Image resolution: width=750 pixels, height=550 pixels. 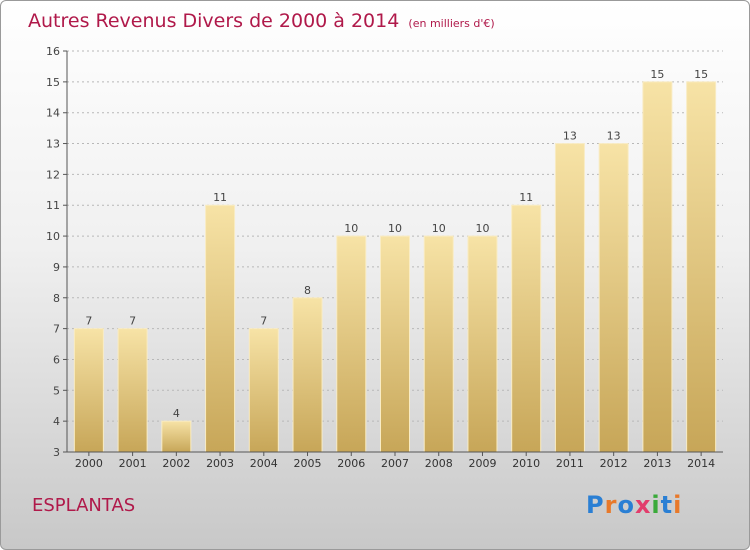 What do you see at coordinates (56, 390) in the screenshot?
I see `y-tick-label: 5` at bounding box center [56, 390].